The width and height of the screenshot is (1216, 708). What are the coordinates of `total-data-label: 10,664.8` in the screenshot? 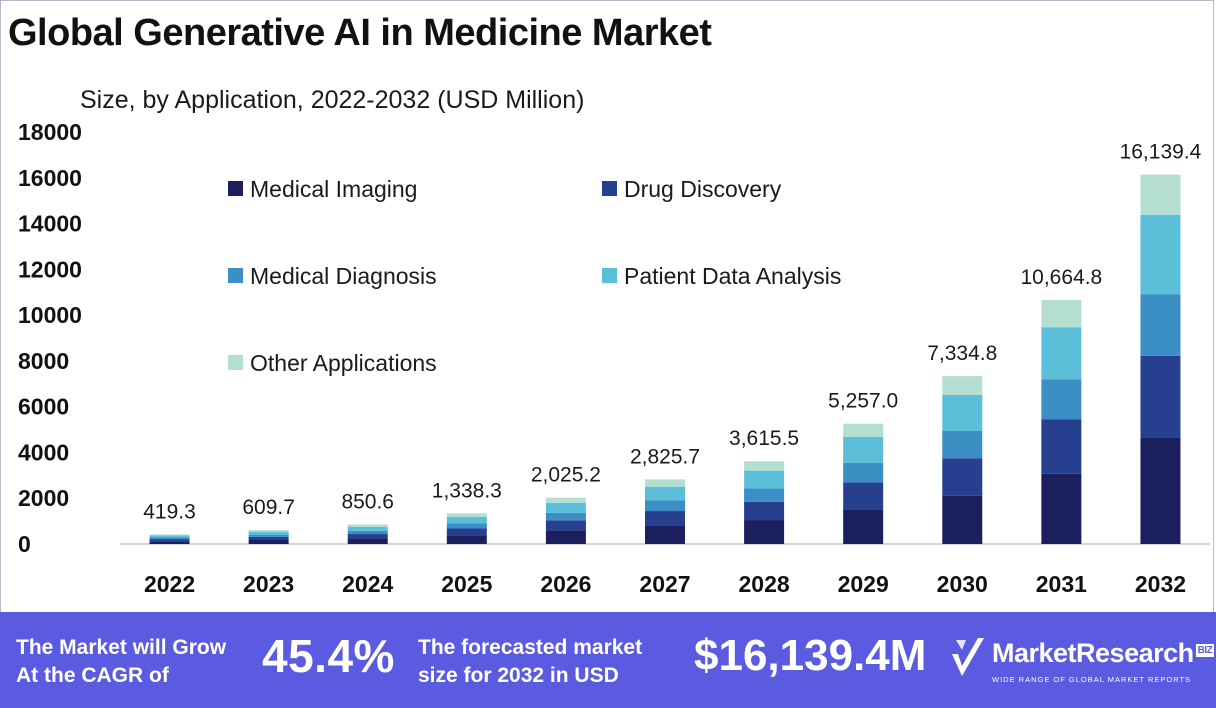 It's located at (1061, 277).